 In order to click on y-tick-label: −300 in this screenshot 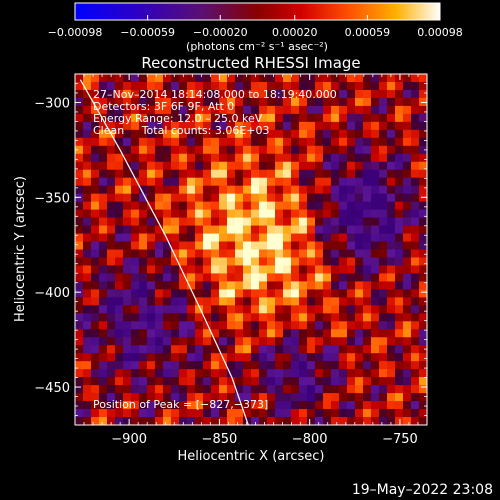, I will do `click(52, 103)`.